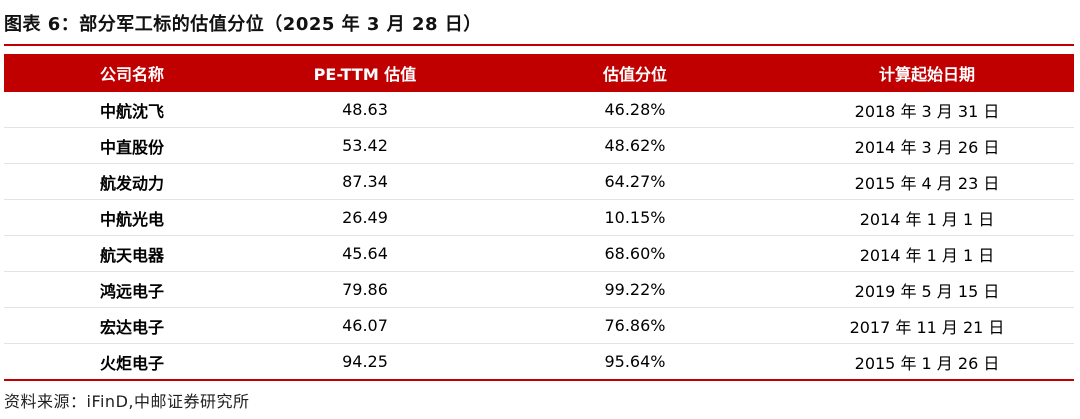  I want to click on figure-title: 图表 6：部分军工标的估值分位（2025 年 3 月 28 日）, so click(243, 24).